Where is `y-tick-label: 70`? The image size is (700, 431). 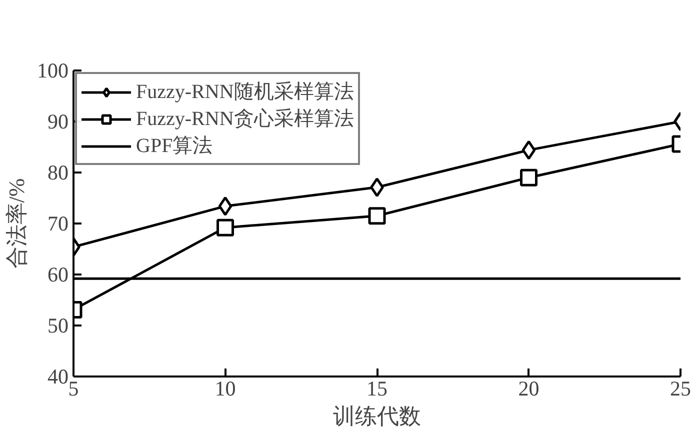 y-tick-label: 70 is located at coordinates (58, 224).